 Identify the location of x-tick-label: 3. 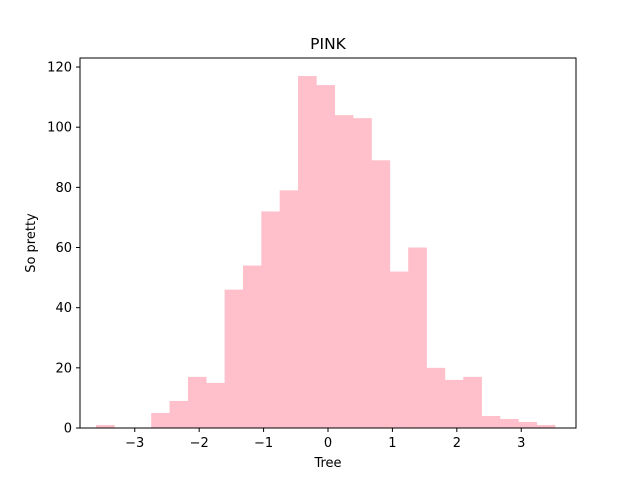
(521, 443).